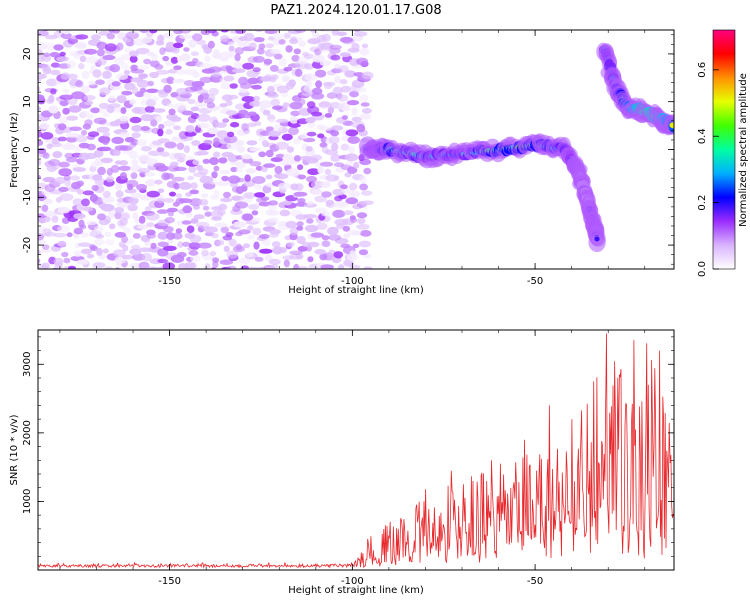 Image resolution: width=750 pixels, height=600 pixels. I want to click on y-tick-label: 20, so click(27, 54).